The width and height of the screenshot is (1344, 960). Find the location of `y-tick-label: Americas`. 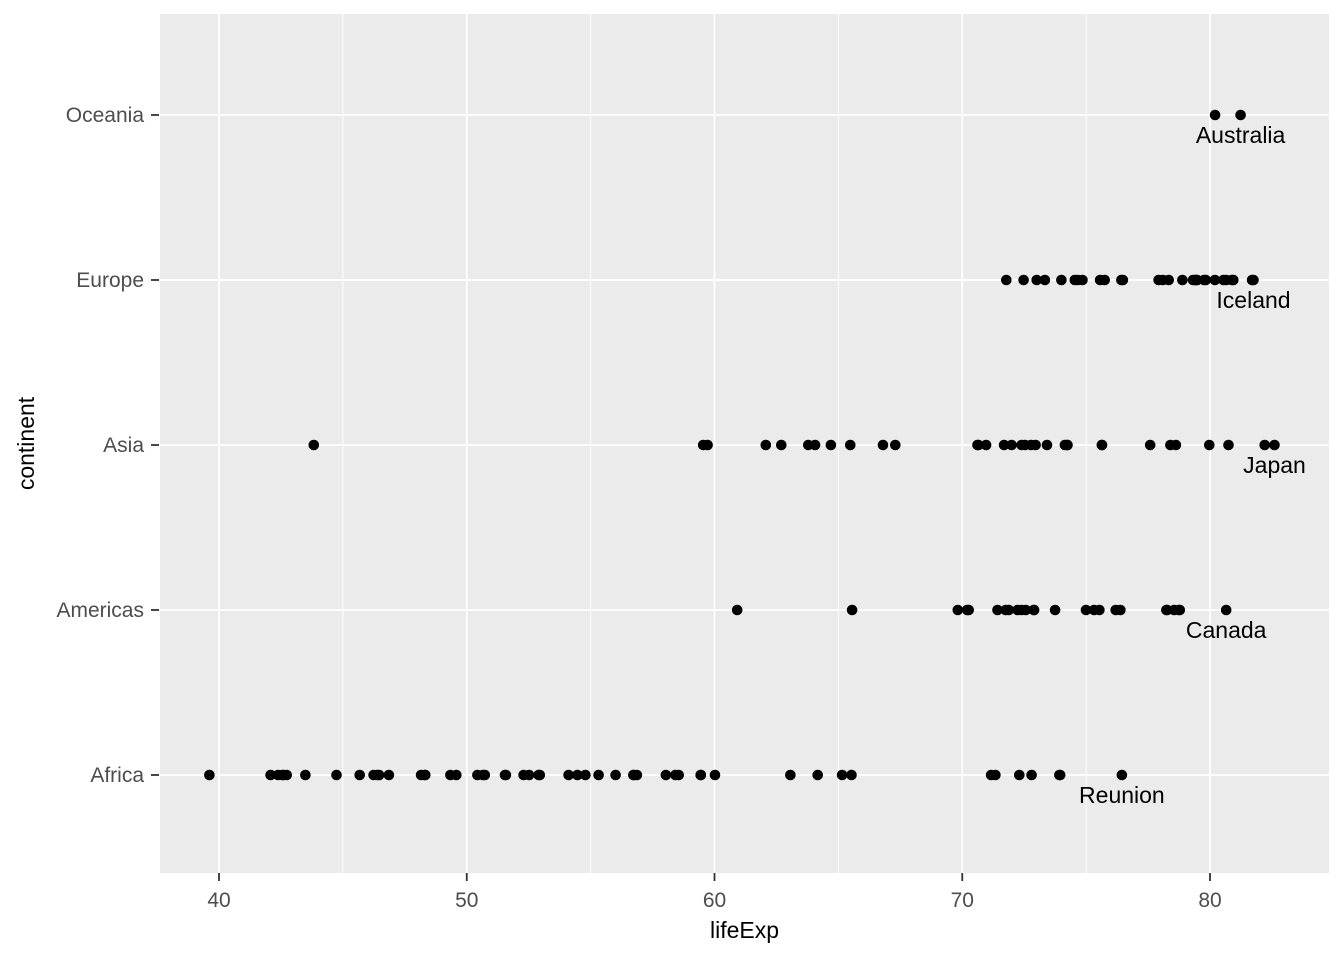

y-tick-label: Americas is located at coordinates (100, 610).